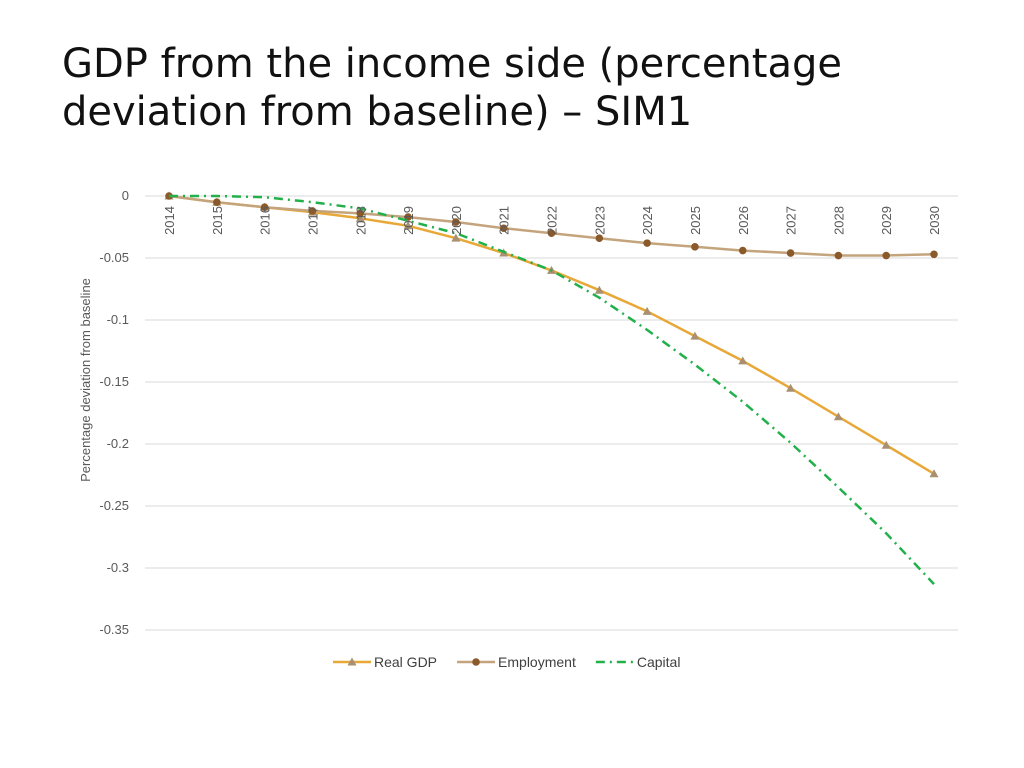 The height and width of the screenshot is (768, 1024). I want to click on legend-item: Real GDP, so click(385, 662).